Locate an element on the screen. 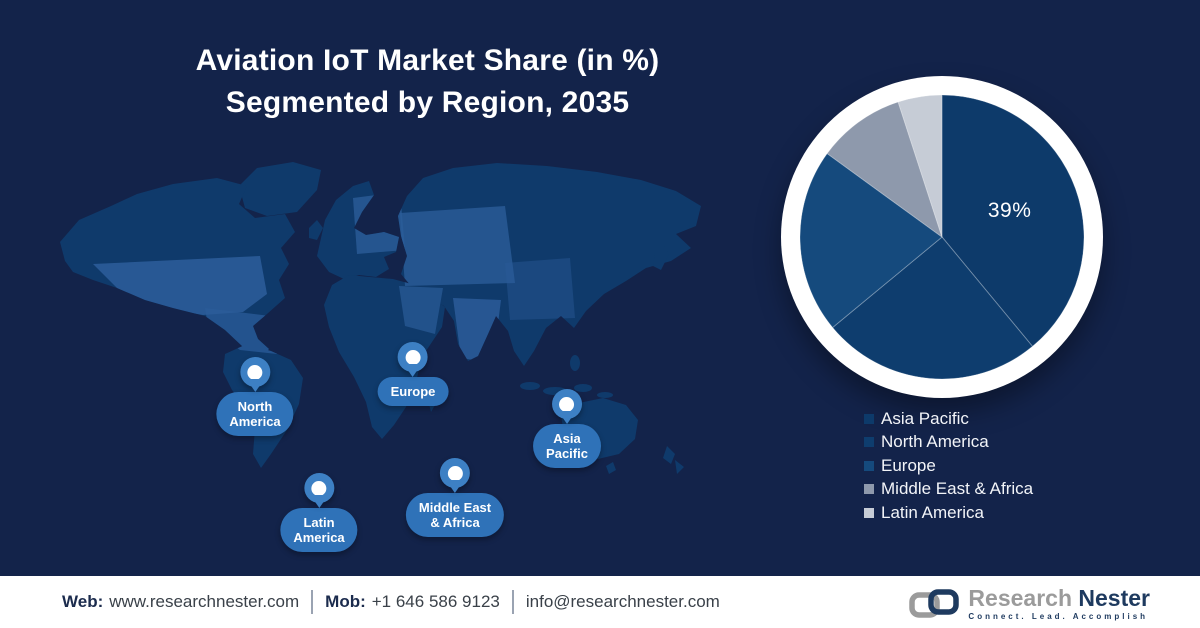  continent-greenland is located at coordinates (280, 189).